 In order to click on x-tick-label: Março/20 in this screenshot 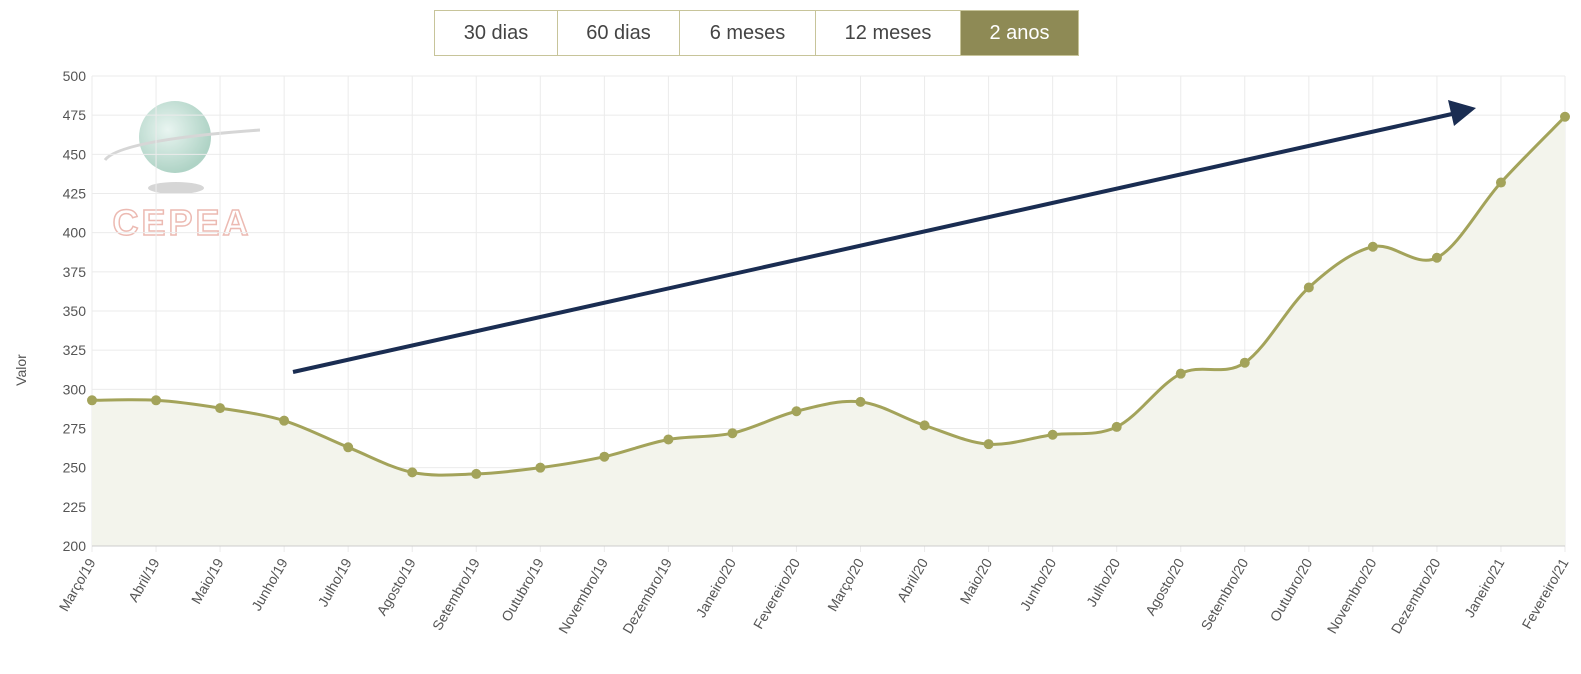, I will do `click(845, 584)`.